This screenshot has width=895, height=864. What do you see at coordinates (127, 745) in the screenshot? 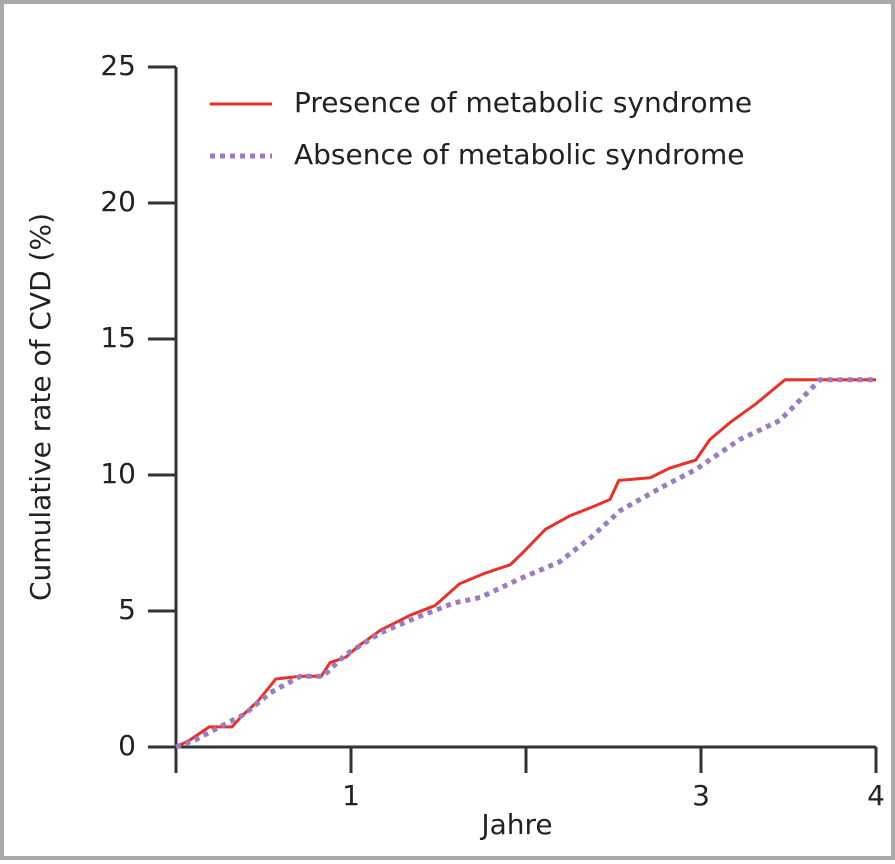
I see `y-tick-label: 0` at bounding box center [127, 745].